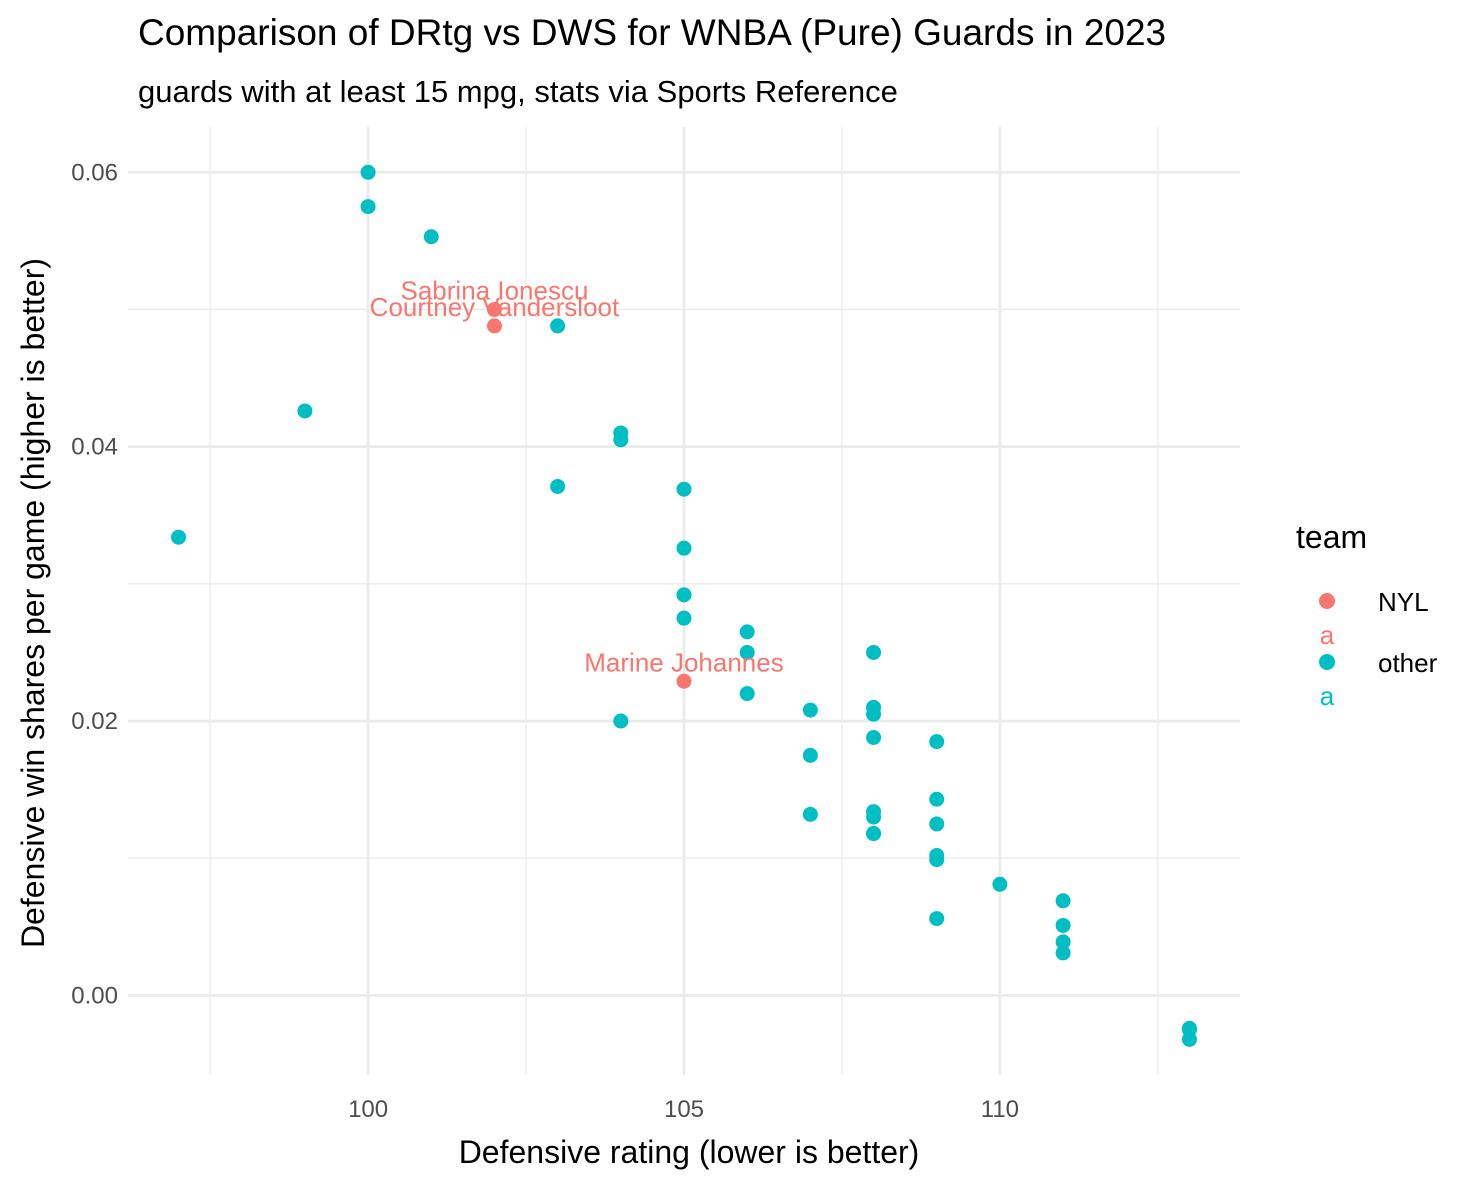  I want to click on legend-label-other: other, so click(1408, 663).